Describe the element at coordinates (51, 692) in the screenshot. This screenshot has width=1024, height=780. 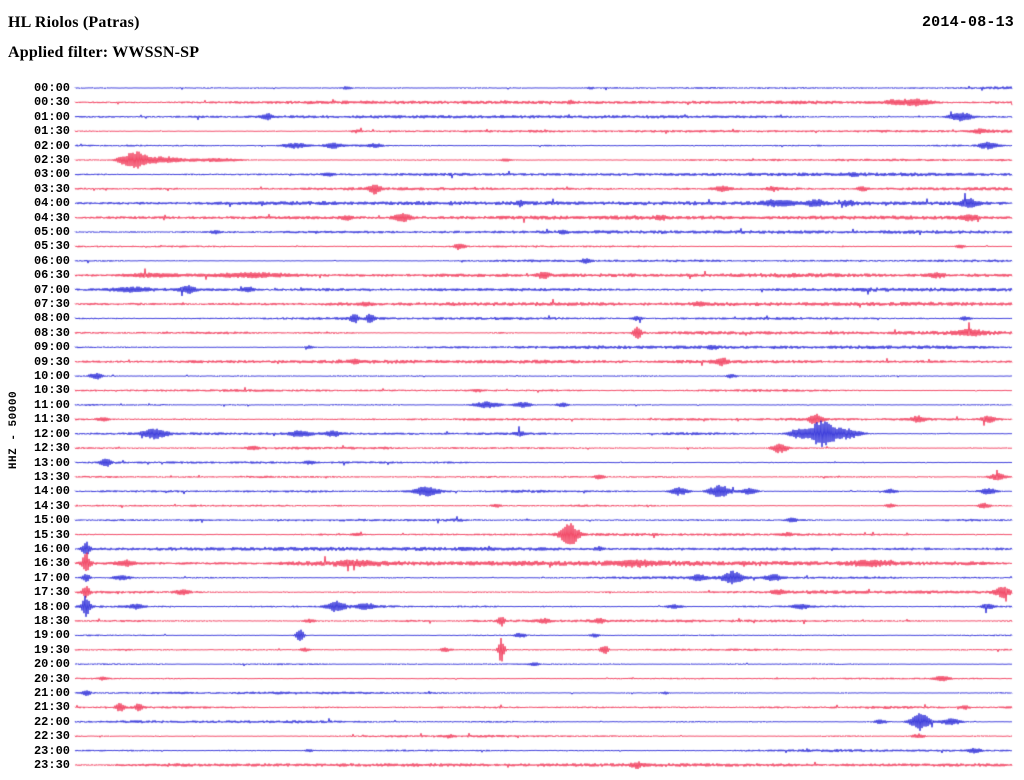
I see `time-label: 21:00` at that location.